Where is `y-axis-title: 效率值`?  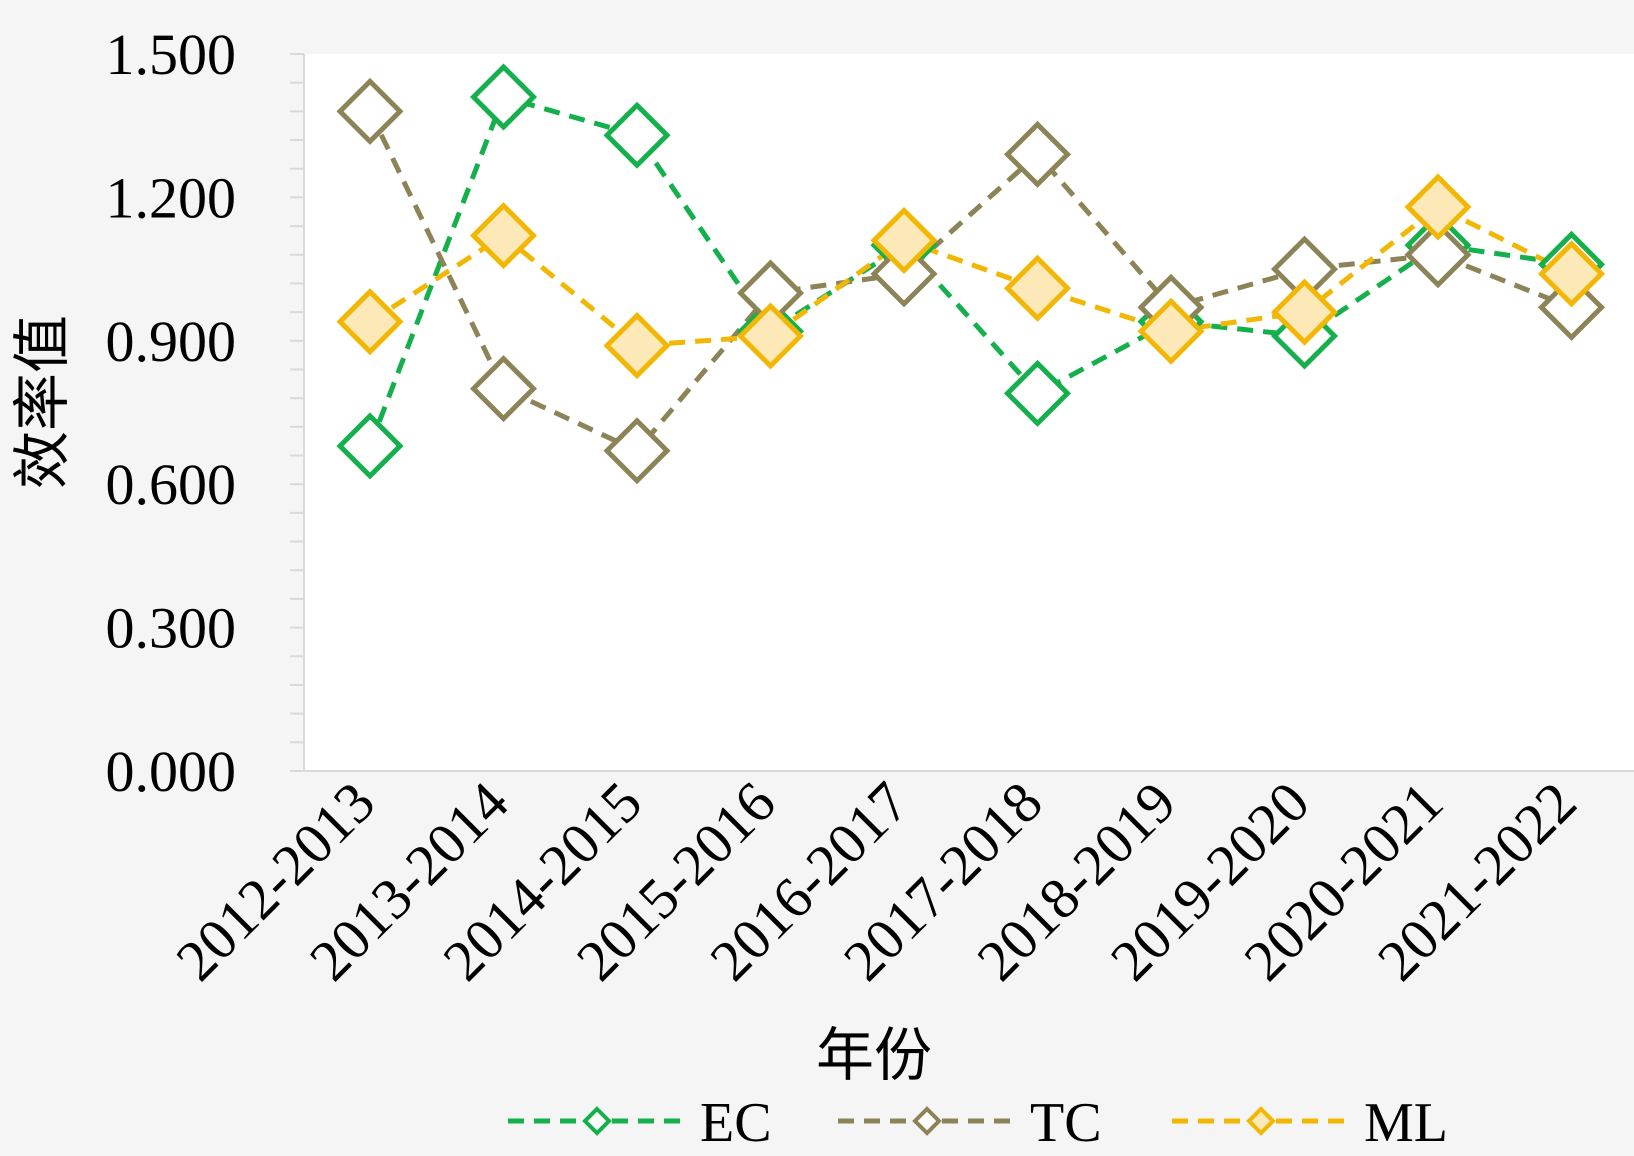
y-axis-title: 效率值 is located at coordinates (42, 402).